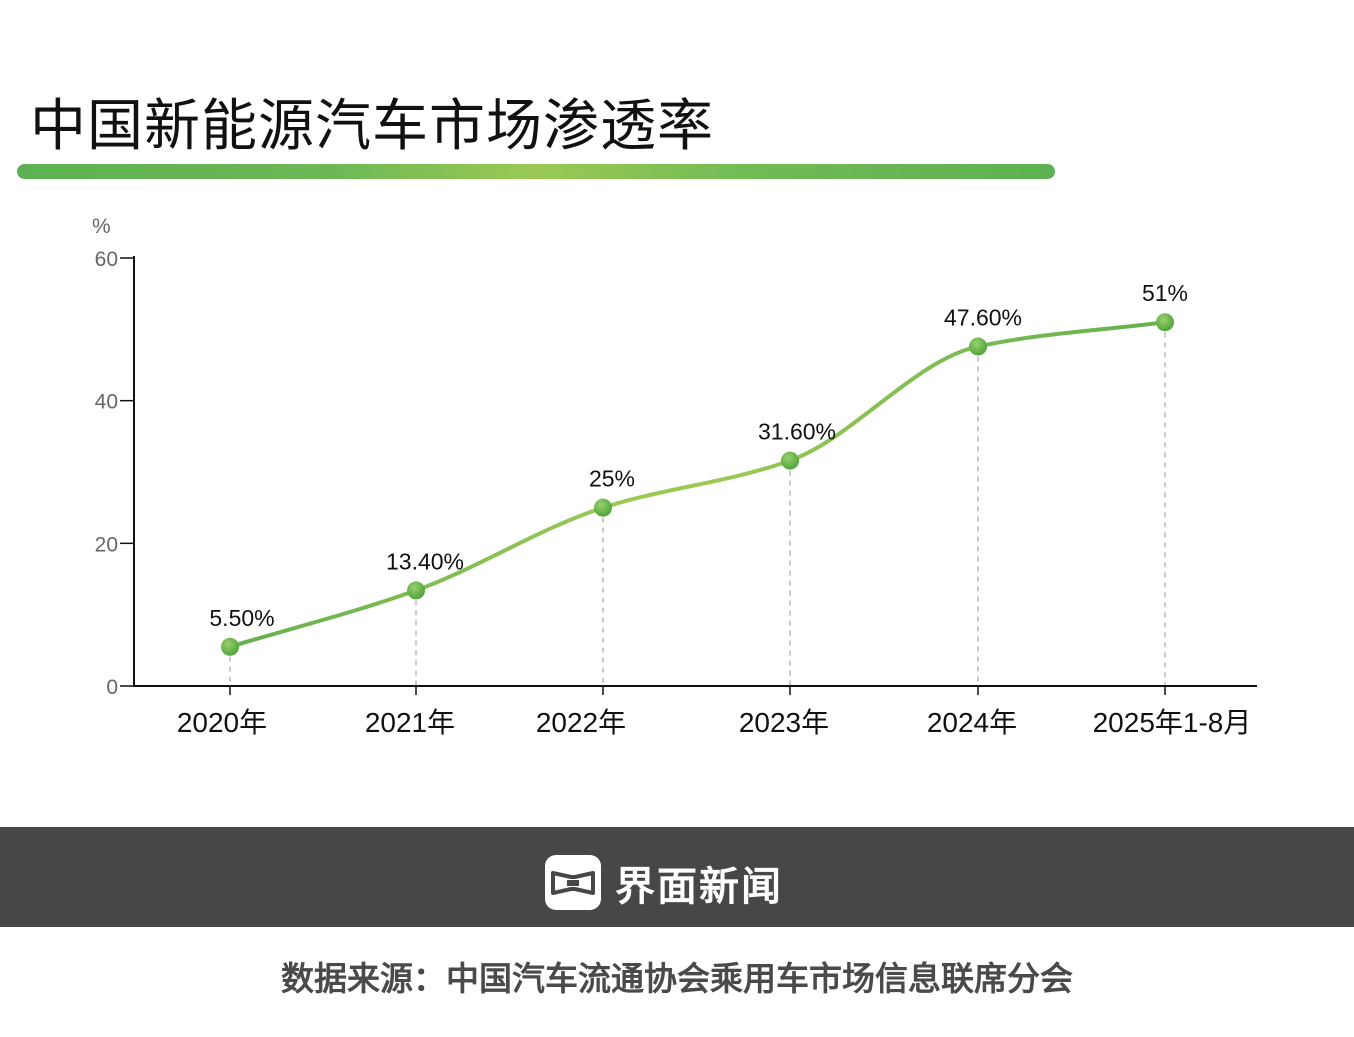  I want to click on data-label: 5.50%, so click(241, 618).